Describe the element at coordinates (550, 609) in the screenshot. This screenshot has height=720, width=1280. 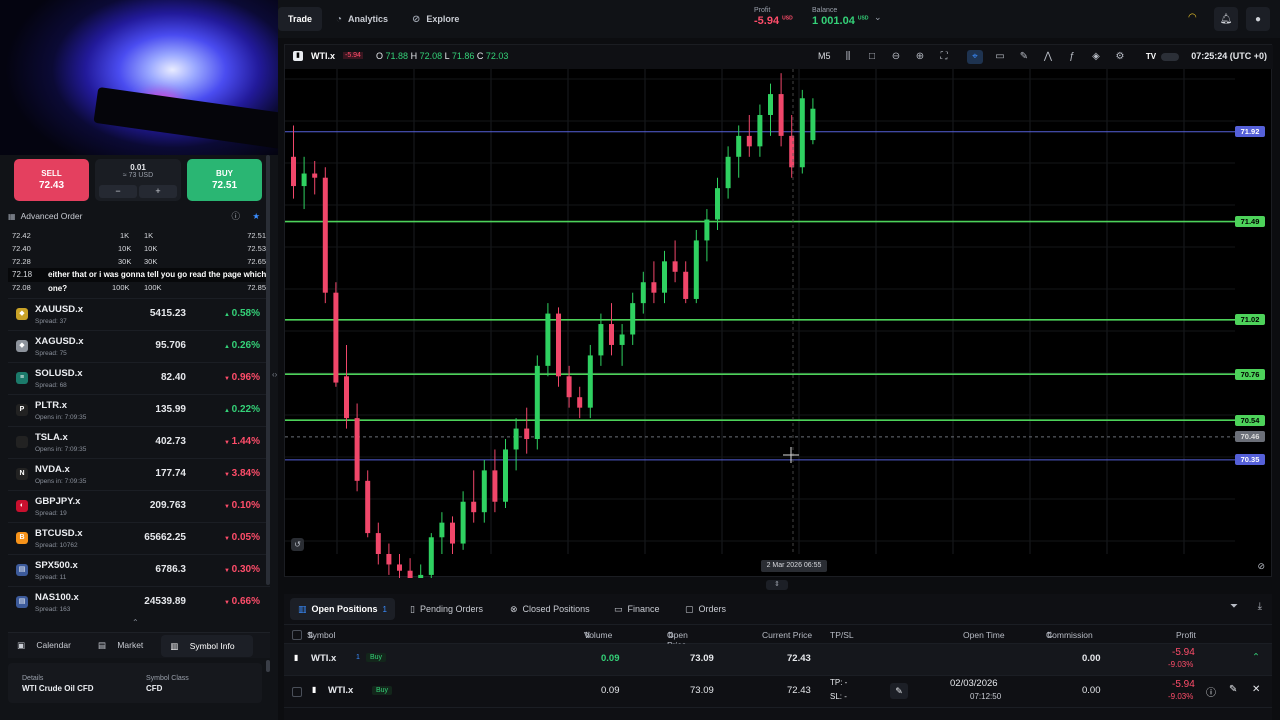
I see `tab-closed-positions: ⊗ Closed Positions` at that location.